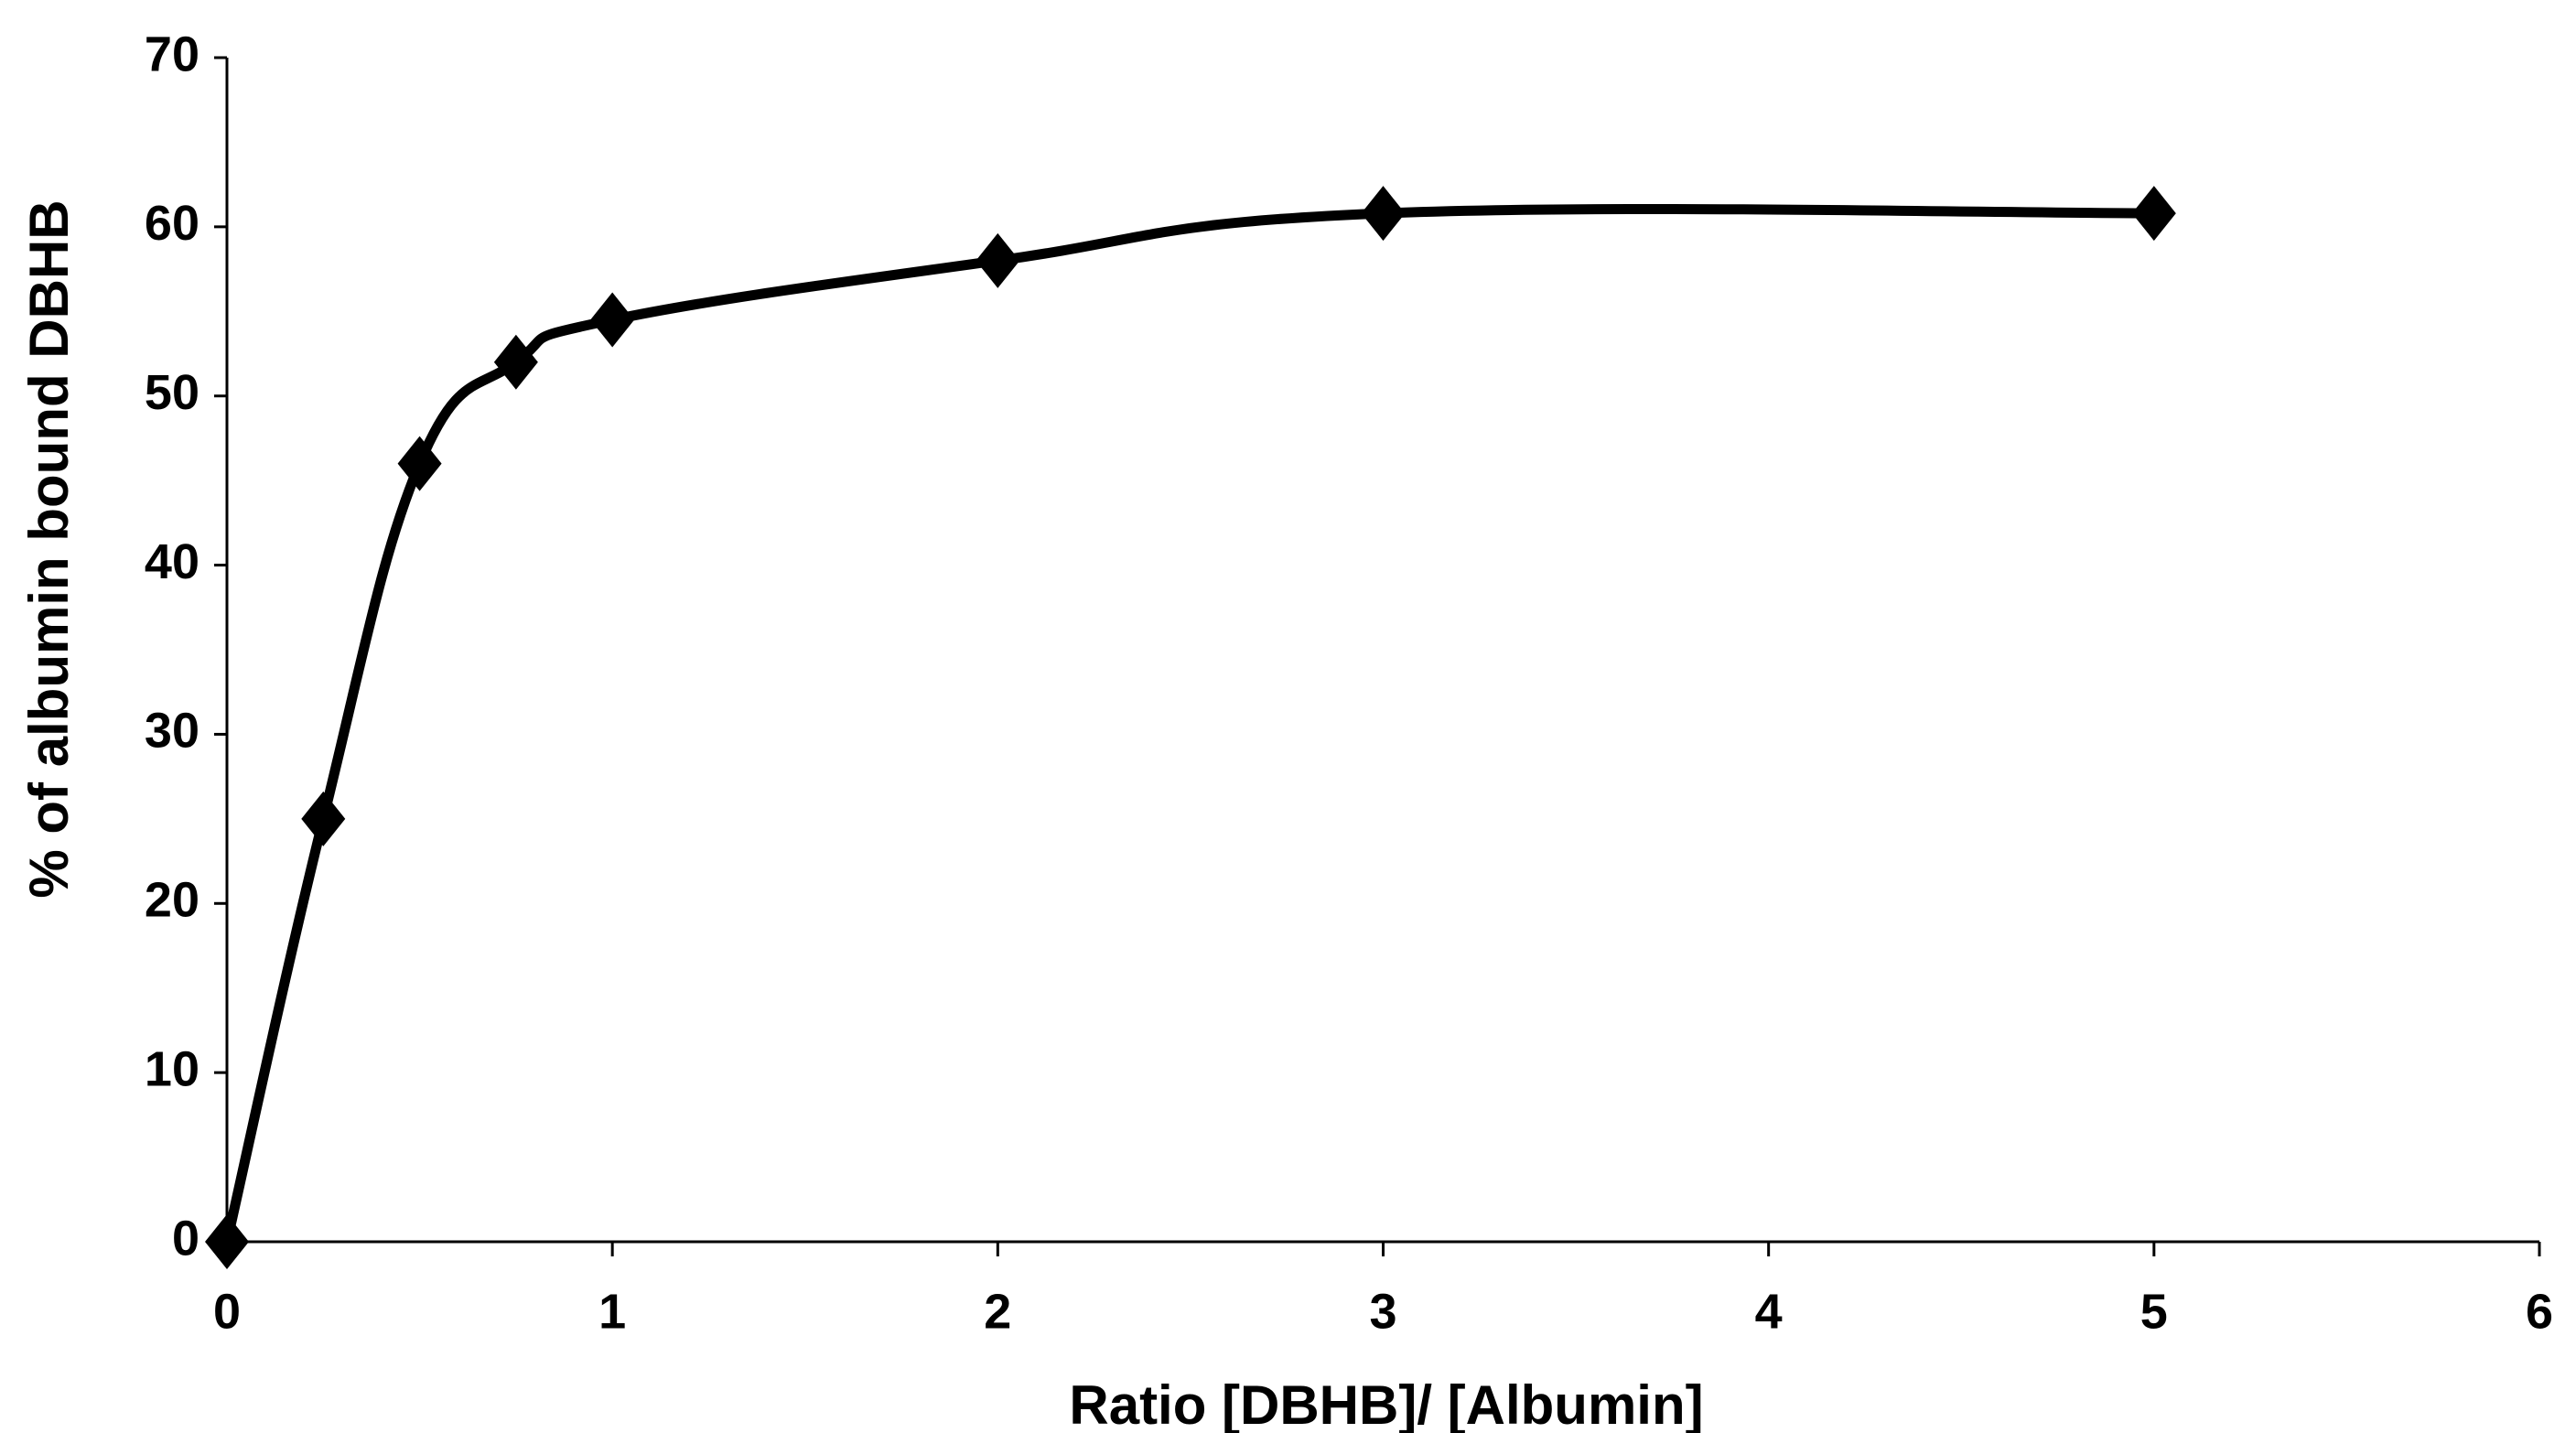 Image resolution: width=2576 pixels, height=1433 pixels. Describe the element at coordinates (1769, 1311) in the screenshot. I see `x-tick-label: 4` at that location.